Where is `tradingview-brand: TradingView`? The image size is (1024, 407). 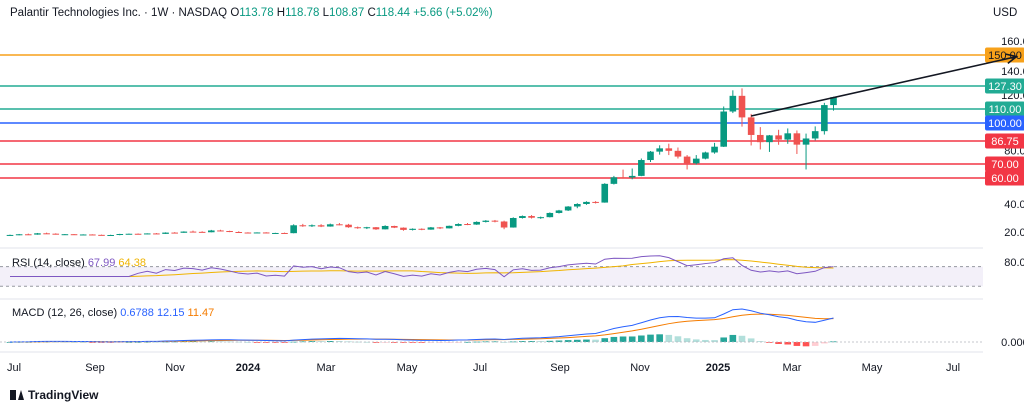
tradingview-brand: TradingView is located at coordinates (54, 395).